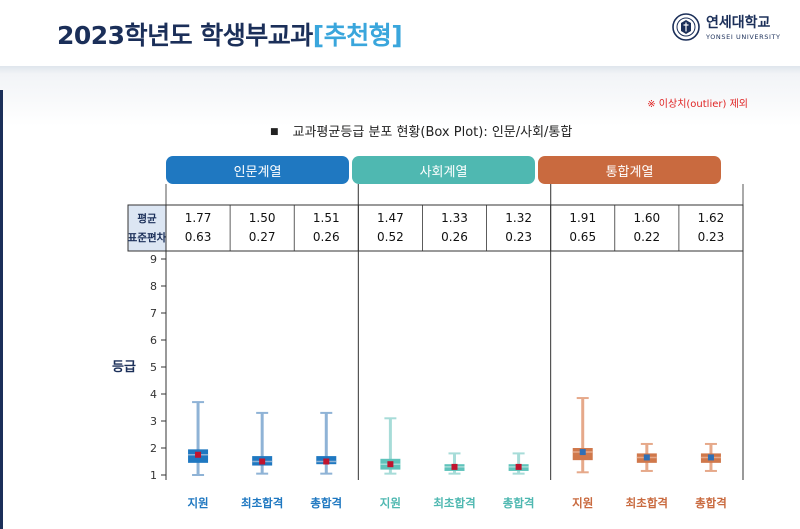 This screenshot has width=800, height=529. Describe the element at coordinates (230, 35) in the screenshot. I see `page-title: 2023학년도 학생부교과[추천형]` at that location.